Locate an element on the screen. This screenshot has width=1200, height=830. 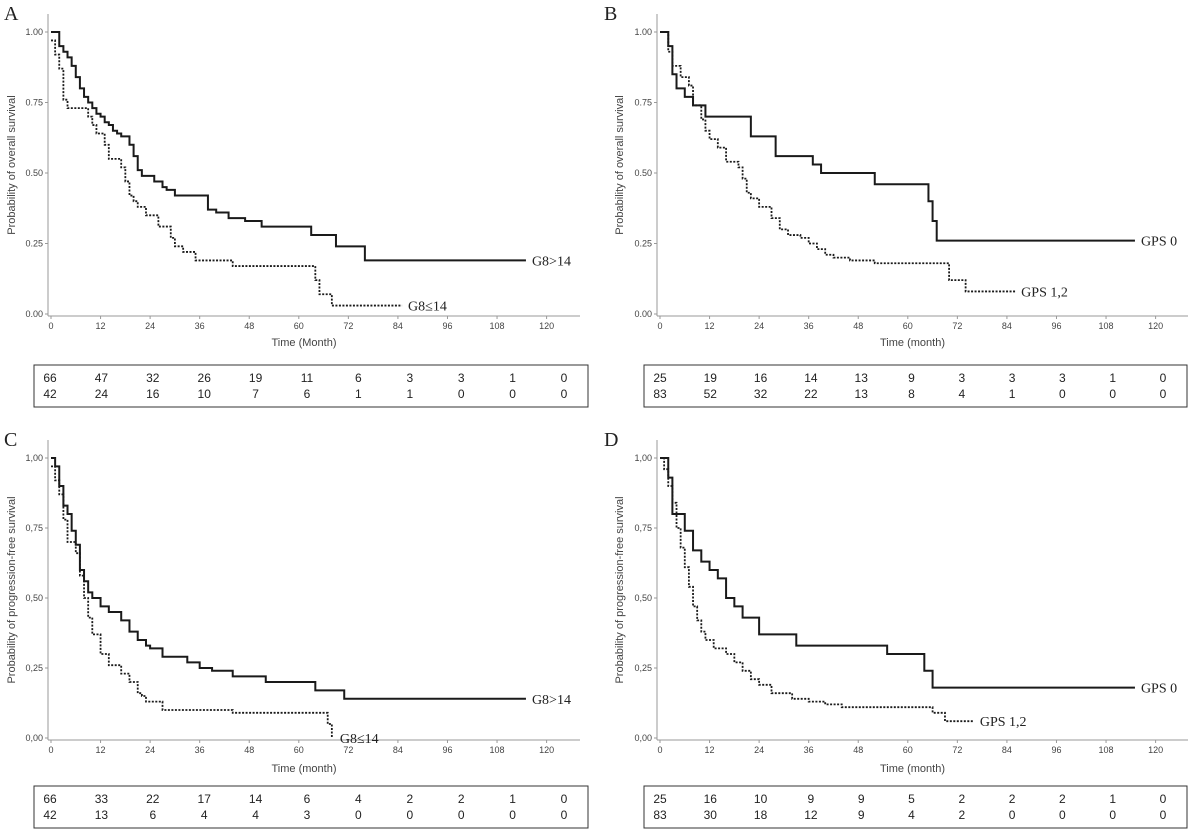
y-tick-label: 1,00 is located at coordinates (34, 458).